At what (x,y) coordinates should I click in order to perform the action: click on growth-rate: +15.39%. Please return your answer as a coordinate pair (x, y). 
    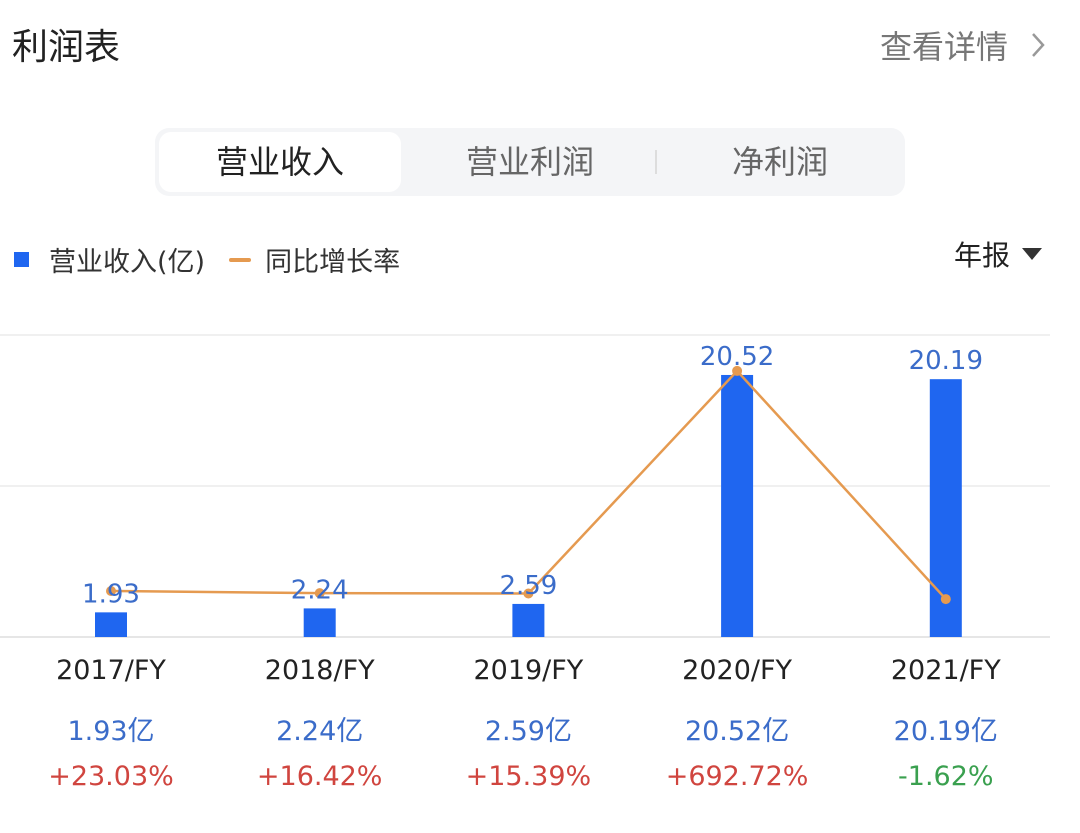
    Looking at the image, I should click on (528, 776).